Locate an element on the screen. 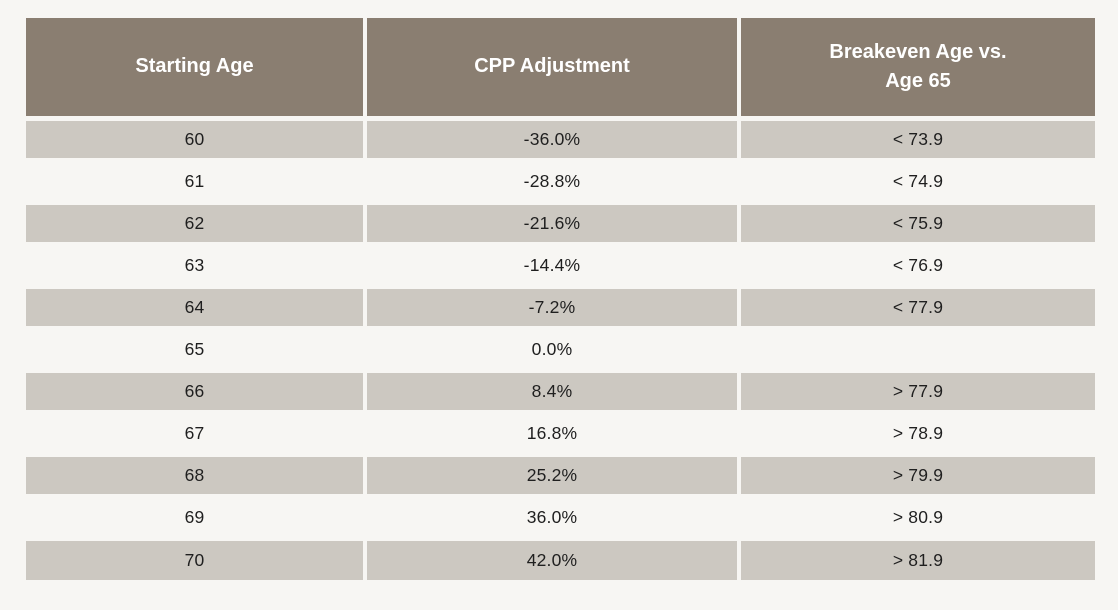 The height and width of the screenshot is (610, 1118). table-row: 70 42.0% > 81.9 is located at coordinates (560, 557).